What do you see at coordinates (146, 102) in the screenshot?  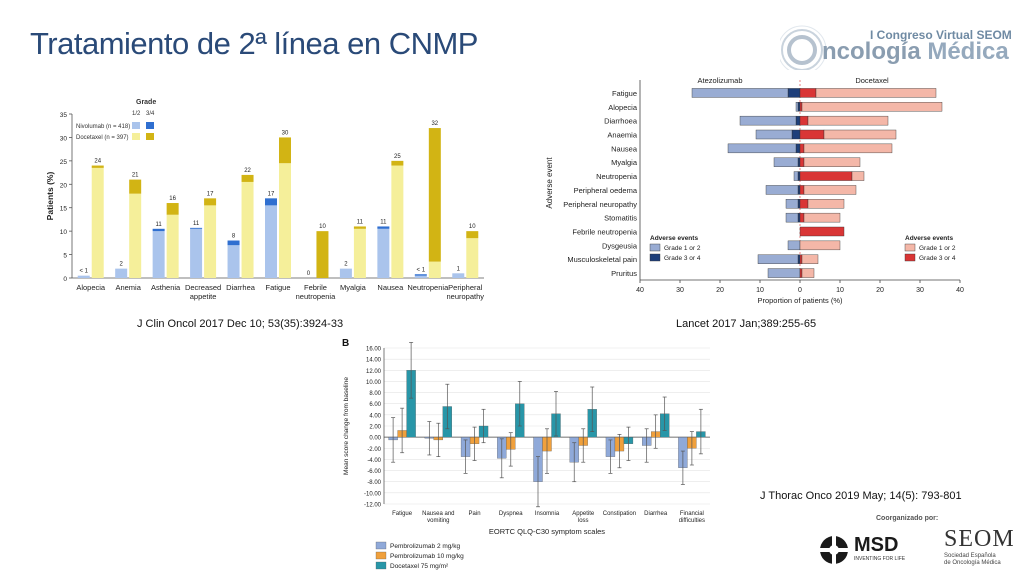 I see `legend-title: Grade` at bounding box center [146, 102].